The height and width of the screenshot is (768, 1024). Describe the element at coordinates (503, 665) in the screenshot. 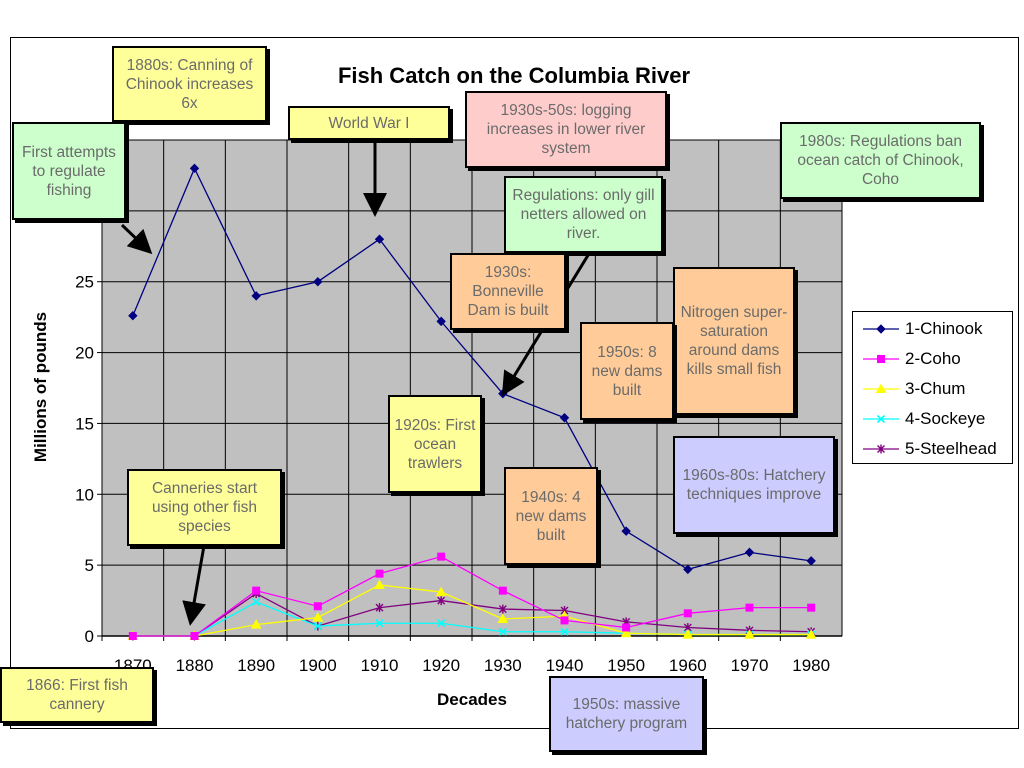

I see `x-tick-label: 1930` at that location.